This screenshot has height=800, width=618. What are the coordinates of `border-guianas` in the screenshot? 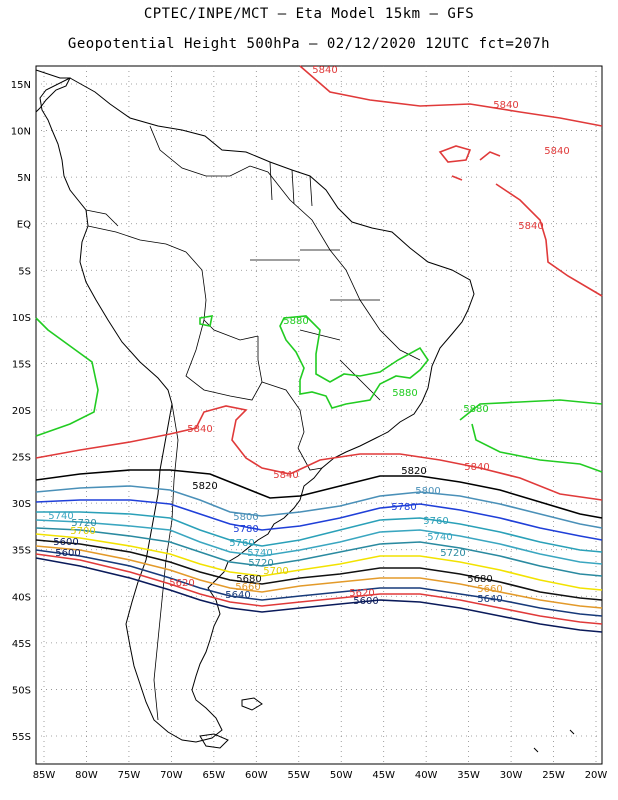 It's located at (291, 184).